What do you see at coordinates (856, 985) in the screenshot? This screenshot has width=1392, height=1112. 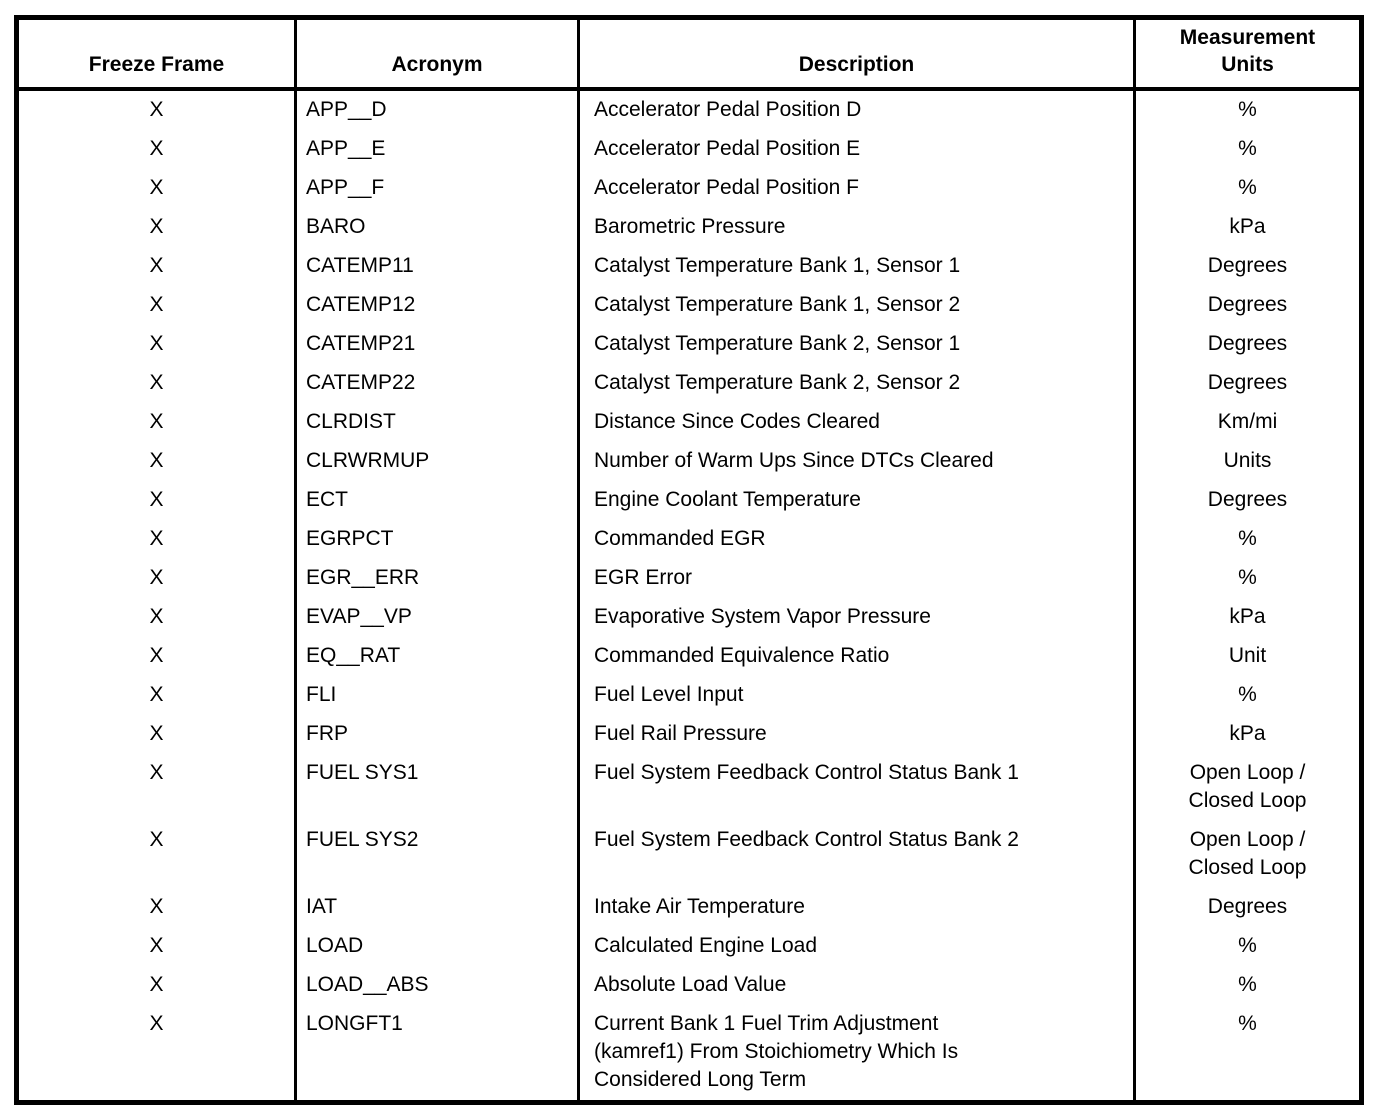 I see `description-cell: Absolute Load Value` at bounding box center [856, 985].